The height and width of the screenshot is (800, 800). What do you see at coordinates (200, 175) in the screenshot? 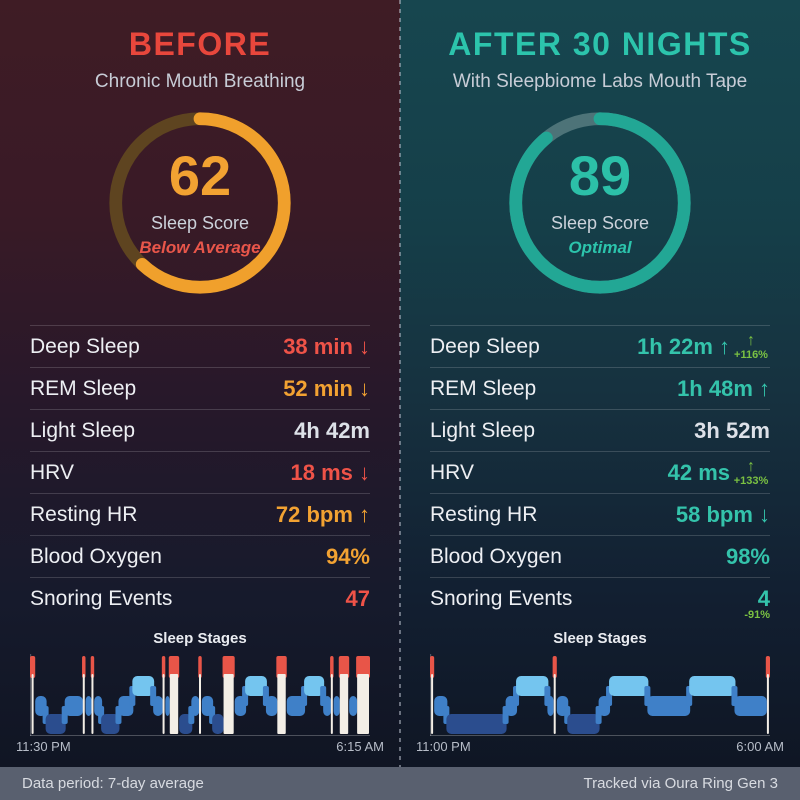
I see `before-score-value: 62` at bounding box center [200, 175].